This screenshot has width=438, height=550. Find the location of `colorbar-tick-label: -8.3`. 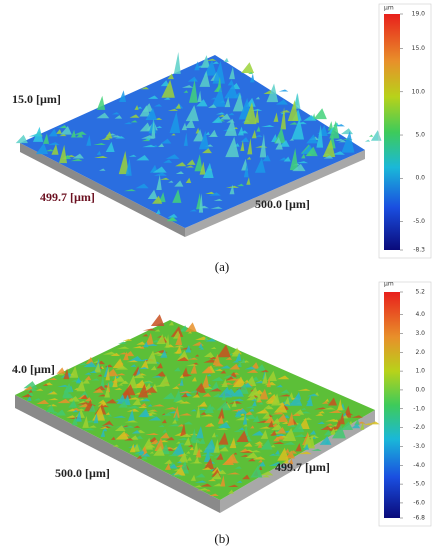

colorbar-tick-label: -8.3 is located at coordinates (419, 250).